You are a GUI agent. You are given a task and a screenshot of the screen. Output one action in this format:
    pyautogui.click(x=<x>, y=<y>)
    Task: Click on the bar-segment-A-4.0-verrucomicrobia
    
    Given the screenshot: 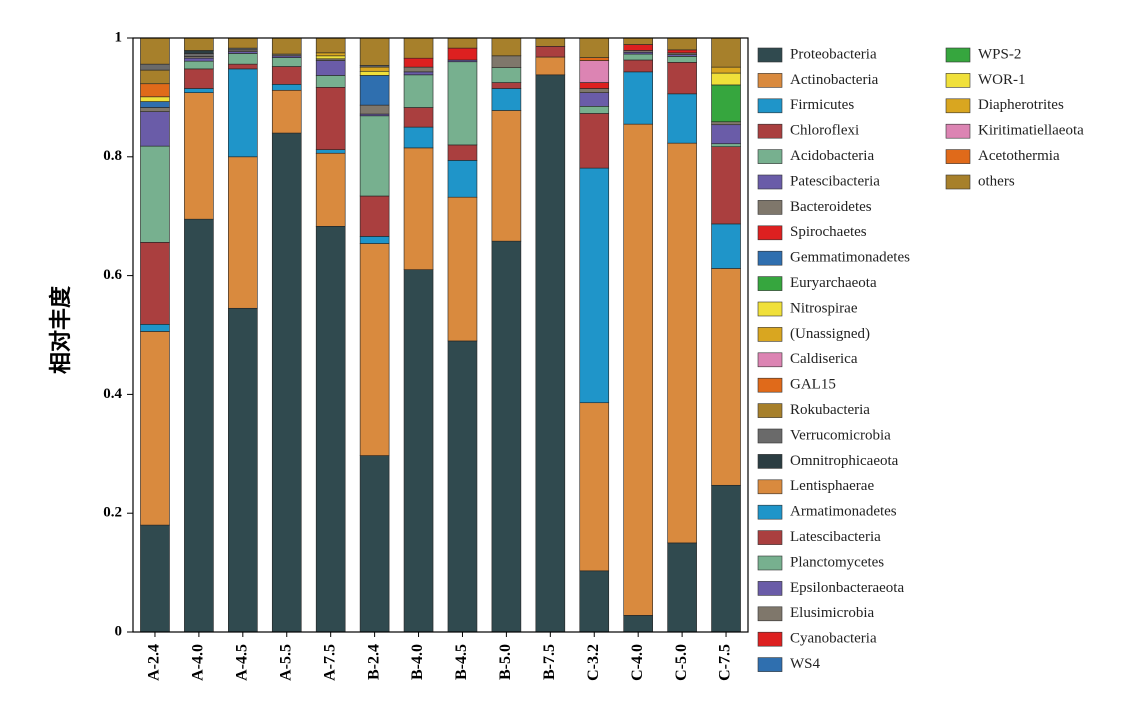 What is the action you would take?
    pyautogui.click(x=199, y=55)
    